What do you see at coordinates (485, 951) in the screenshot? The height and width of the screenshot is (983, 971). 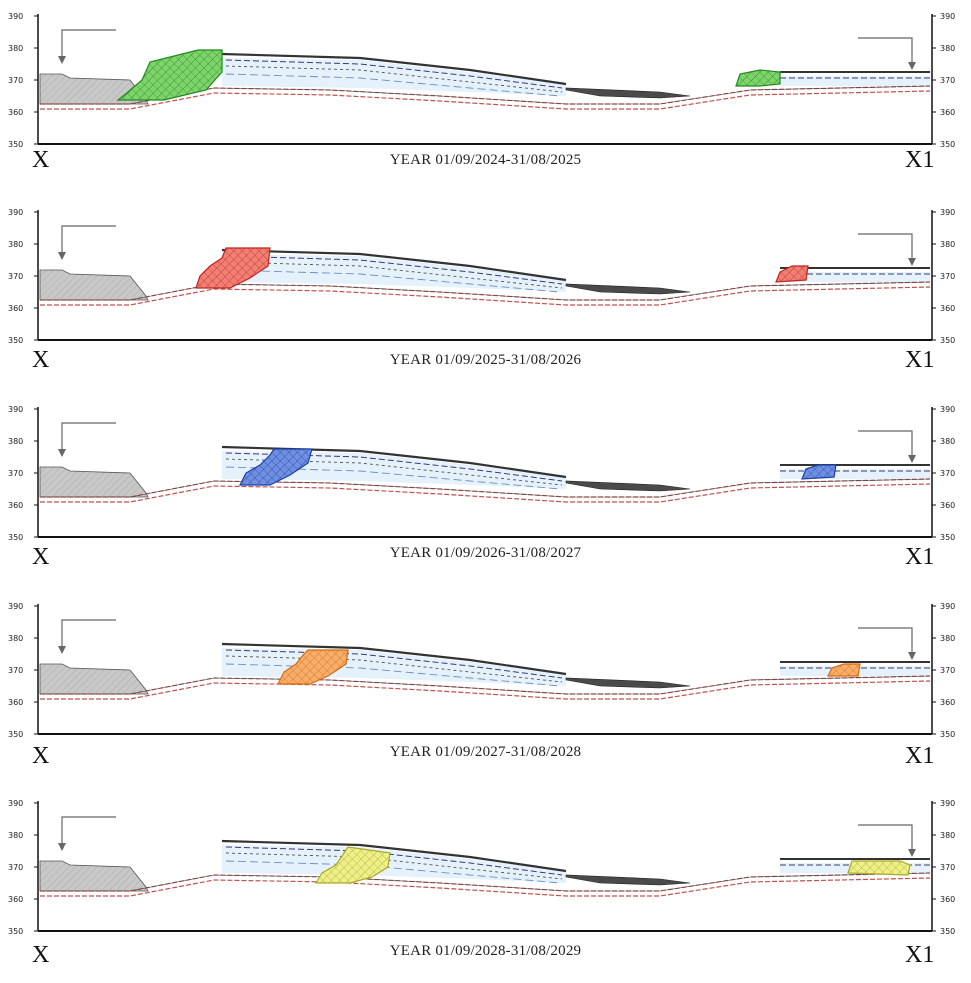 I see `year-caption: YEAR 01/09/2028-31/08/2029` at bounding box center [485, 951].